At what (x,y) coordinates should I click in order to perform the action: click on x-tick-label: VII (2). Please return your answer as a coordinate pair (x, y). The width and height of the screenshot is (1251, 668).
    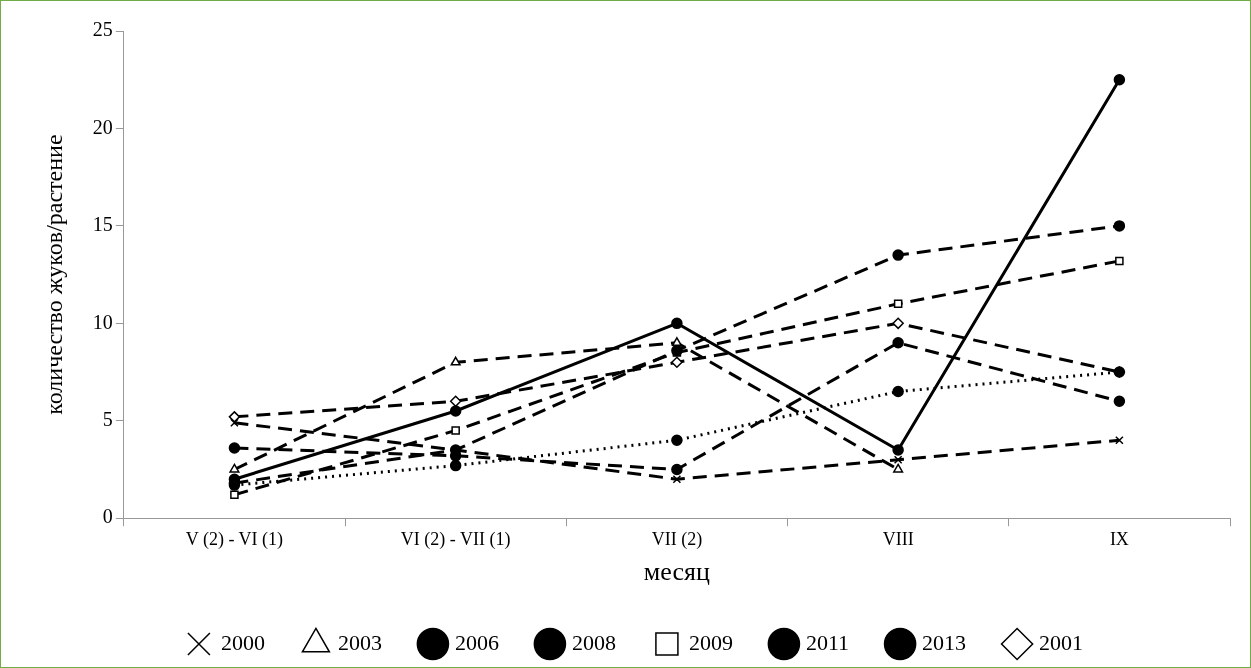
    Looking at the image, I should click on (677, 539).